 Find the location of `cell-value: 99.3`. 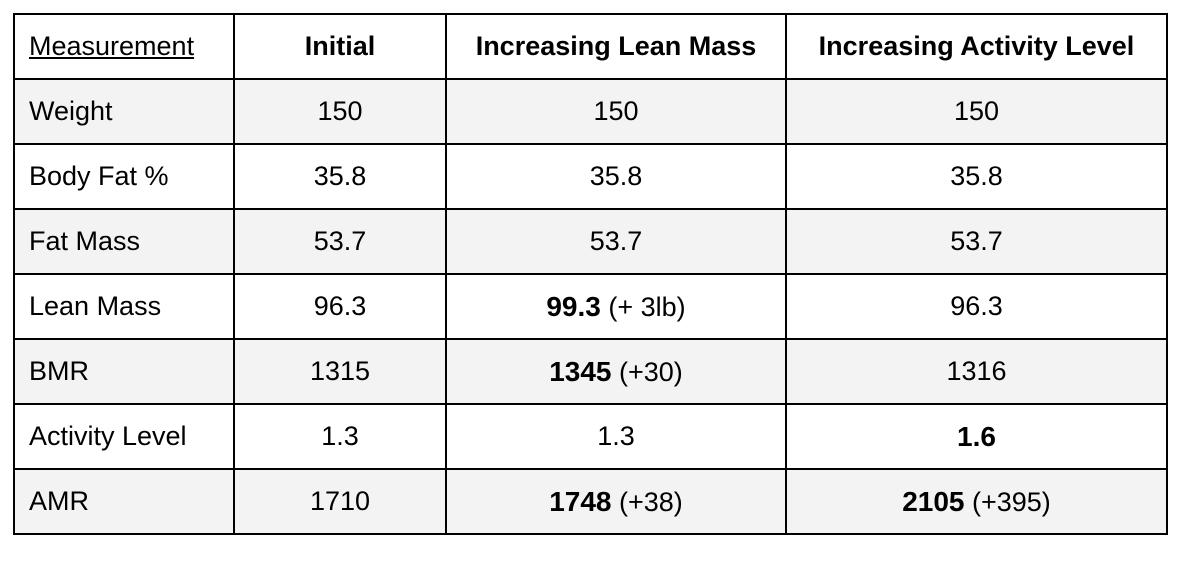

cell-value: 99.3 is located at coordinates (573, 306).